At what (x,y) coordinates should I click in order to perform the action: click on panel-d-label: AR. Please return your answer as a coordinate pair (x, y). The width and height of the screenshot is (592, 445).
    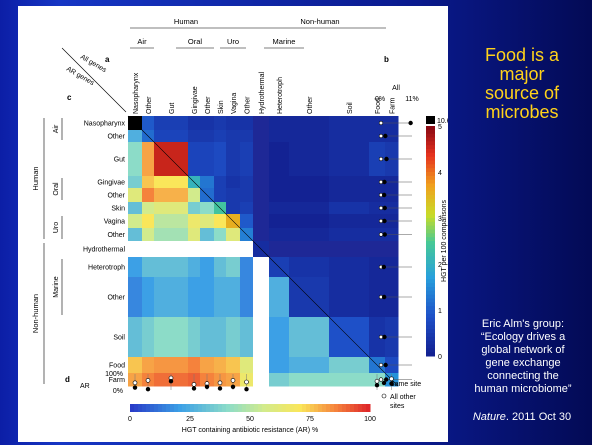
    Looking at the image, I should click on (85, 386).